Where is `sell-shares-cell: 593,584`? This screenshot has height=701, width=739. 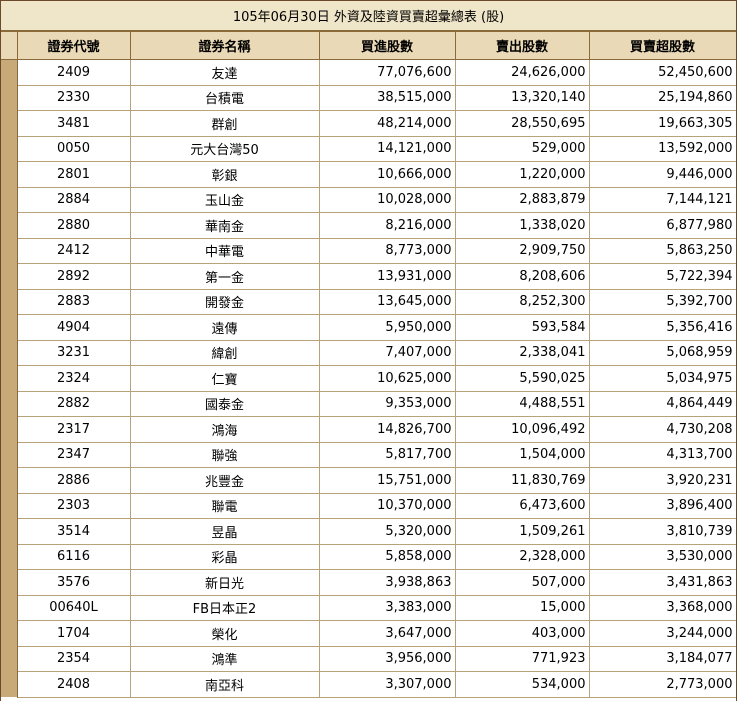 sell-shares-cell: 593,584 is located at coordinates (522, 327).